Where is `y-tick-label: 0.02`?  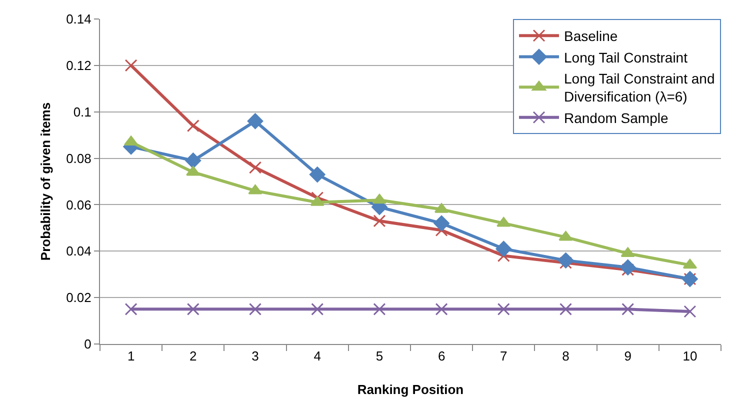 y-tick-label: 0.02 is located at coordinates (79, 298).